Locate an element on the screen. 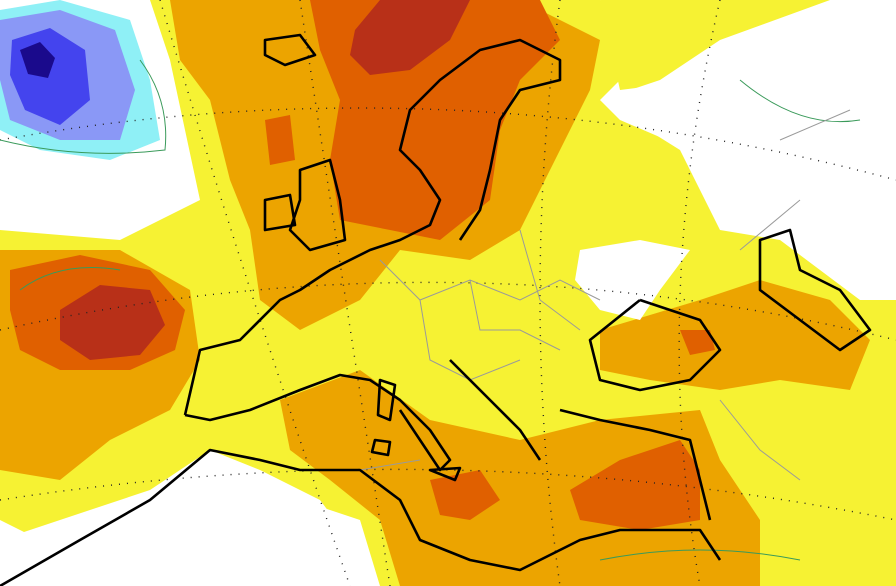 The image size is (896, 586). light-orange-east is located at coordinates (735, 335).